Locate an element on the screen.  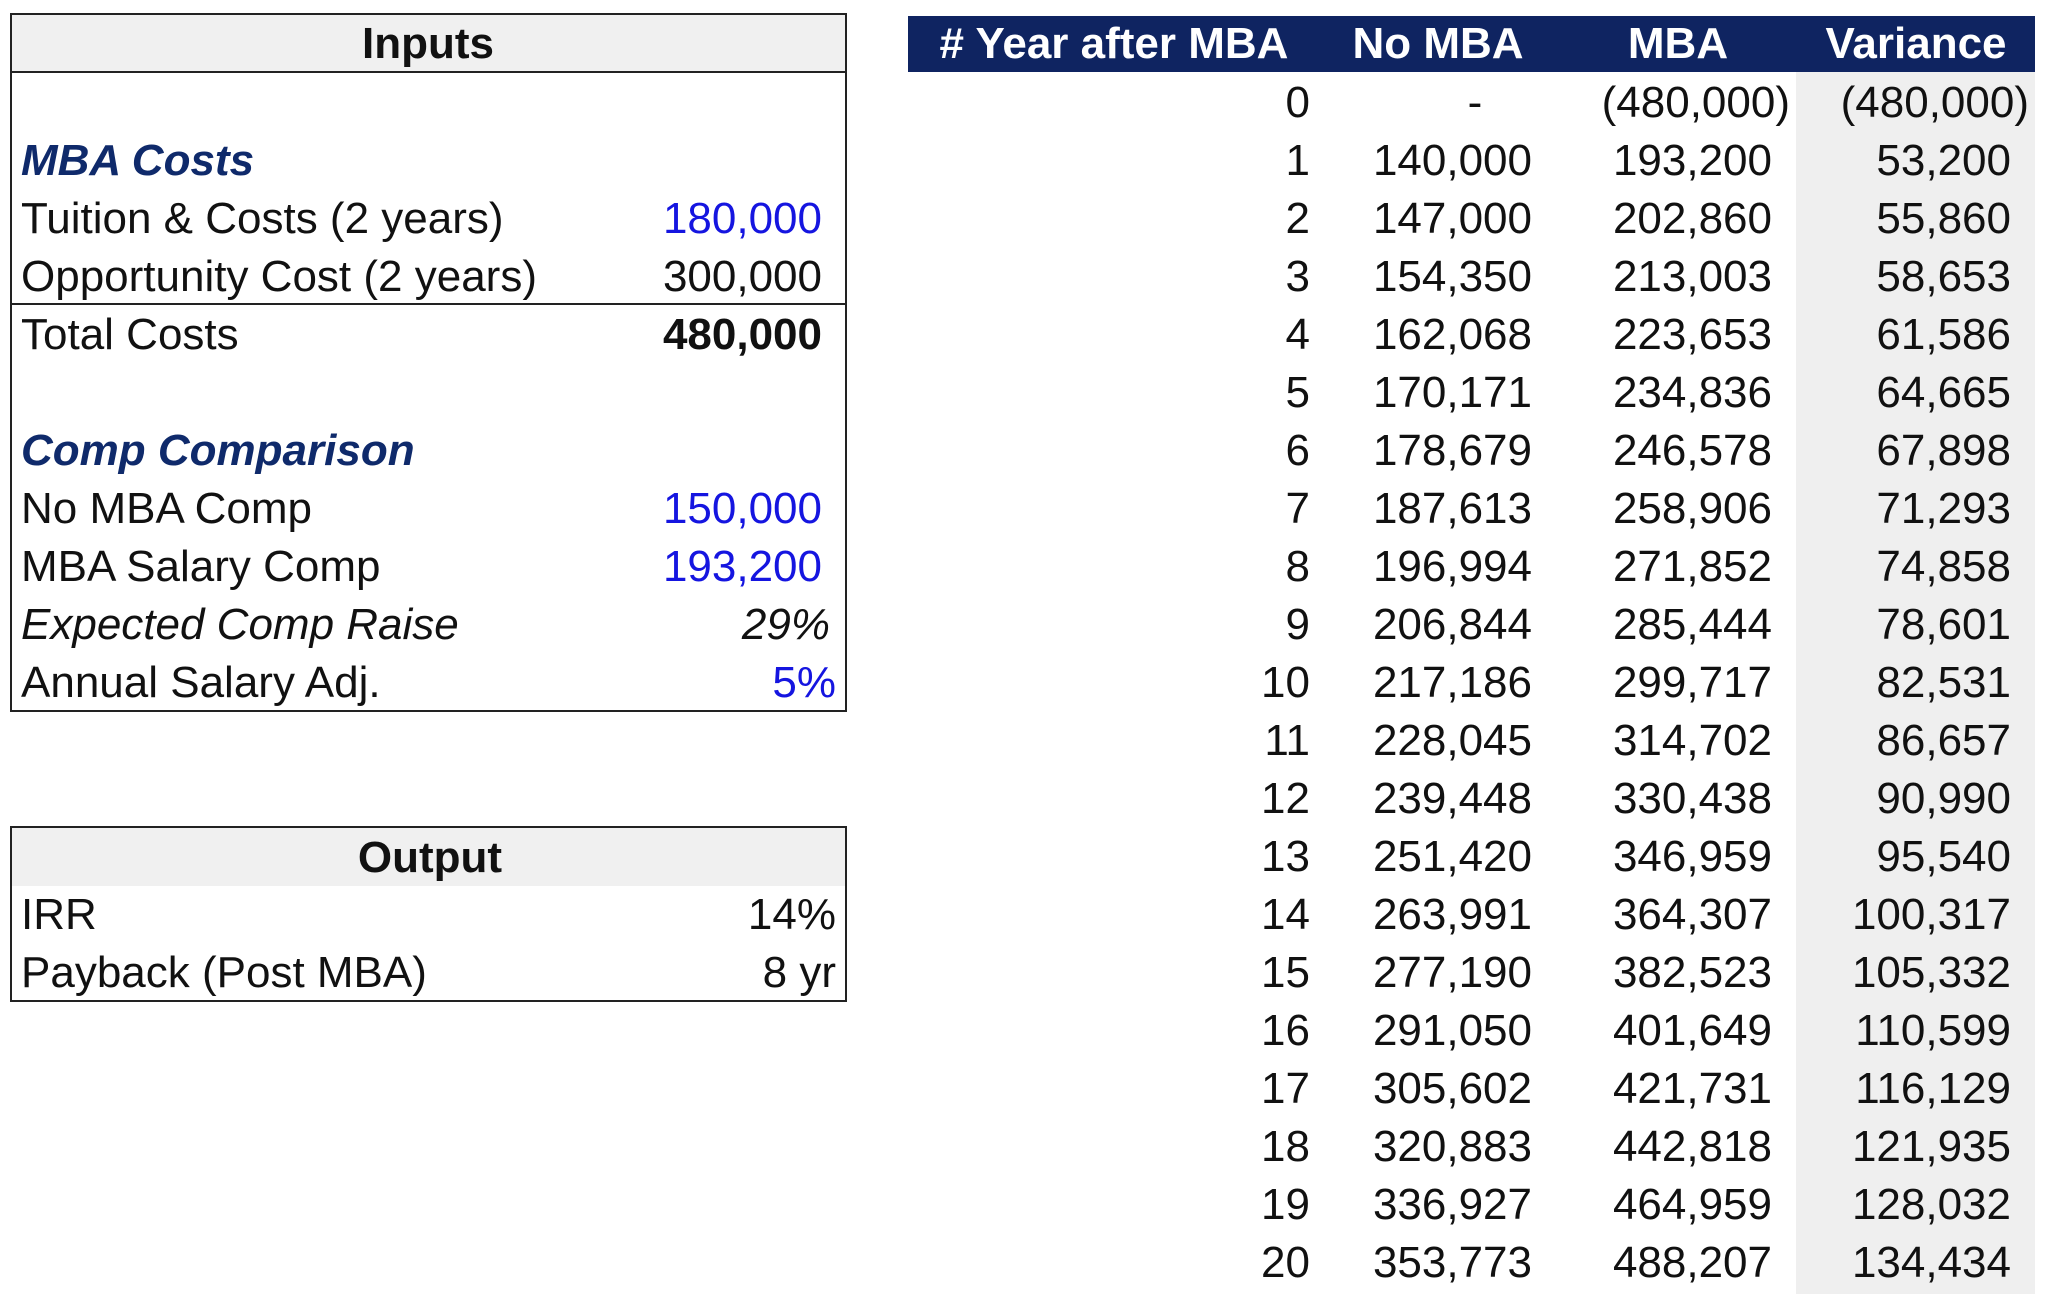
cell: 58,653 is located at coordinates (1943, 276).